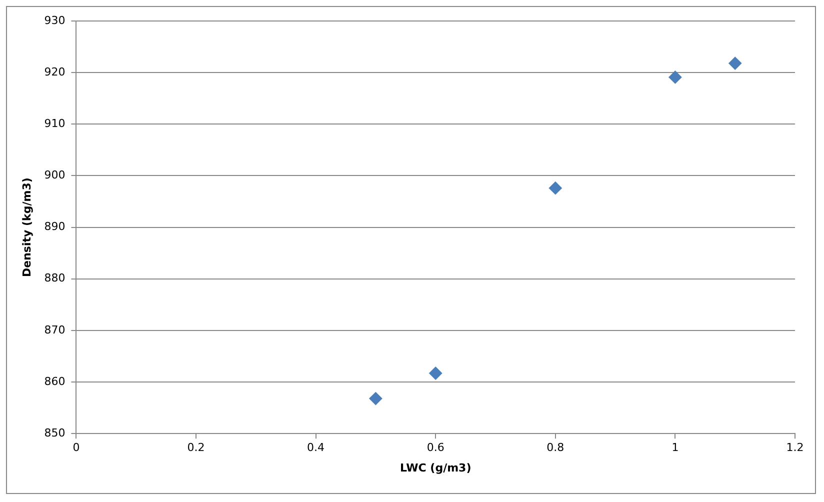 This screenshot has height=502, width=824. What do you see at coordinates (196, 447) in the screenshot?
I see `x-tick-label: 0.2` at bounding box center [196, 447].